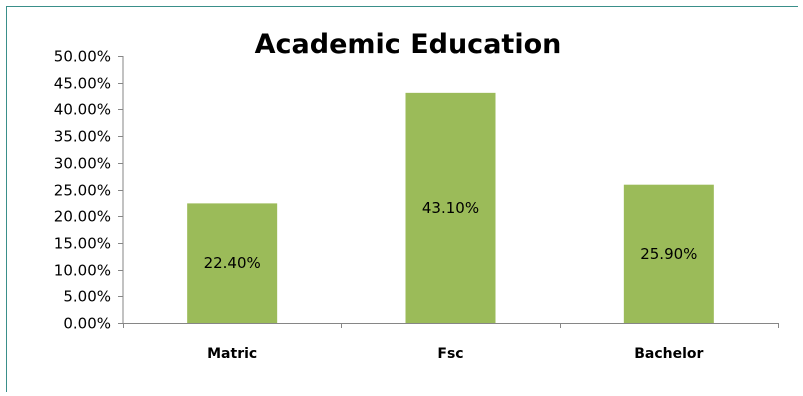  What do you see at coordinates (82, 217) in the screenshot?
I see `y-tick-label: 20.00%` at bounding box center [82, 217].